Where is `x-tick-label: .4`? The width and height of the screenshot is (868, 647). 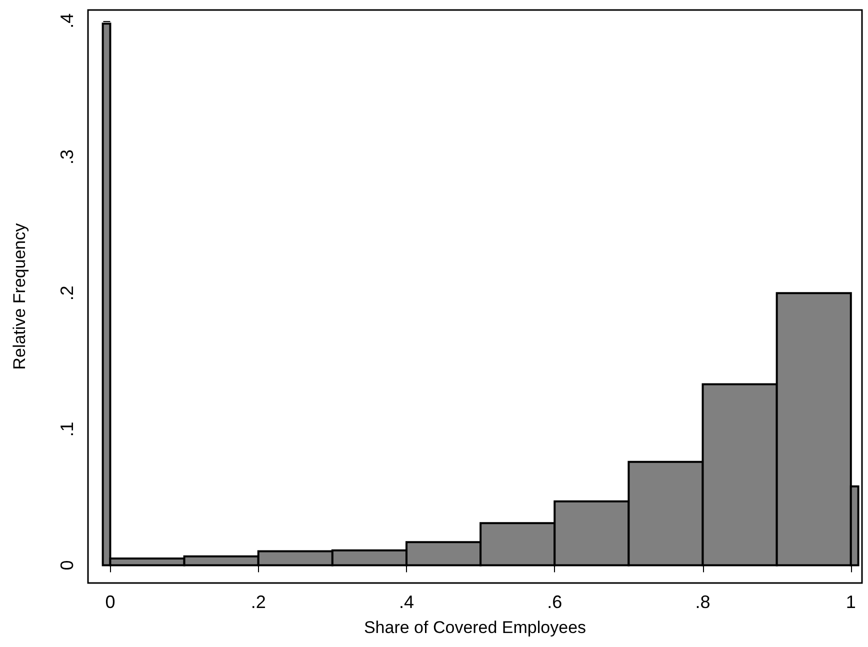 x-tick-label: .4 is located at coordinates (406, 602).